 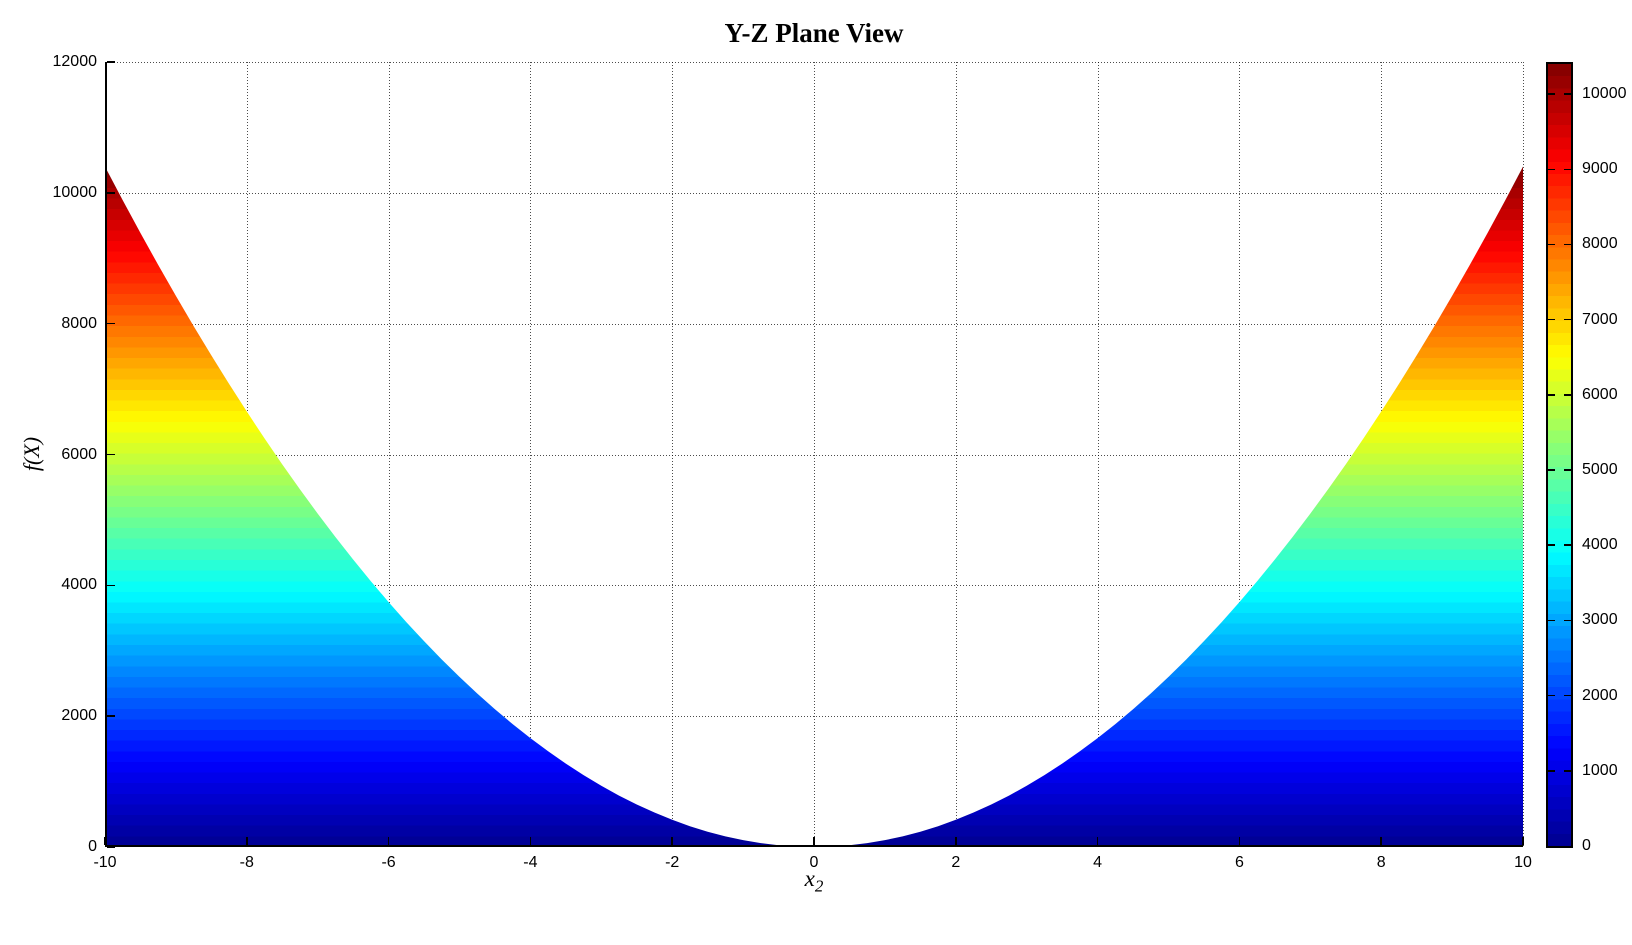 I want to click on x-tick-label--2: -2, so click(x=672, y=862).